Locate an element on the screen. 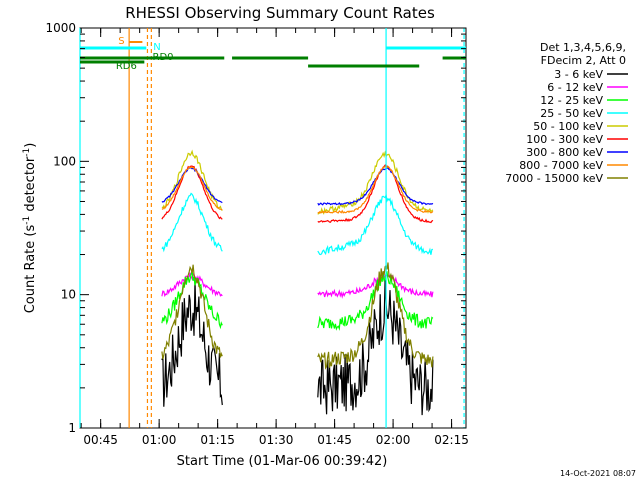 The image size is (640, 480). y-axis-label: Count Rate (s-1 detector-1) is located at coordinates (30, 228).